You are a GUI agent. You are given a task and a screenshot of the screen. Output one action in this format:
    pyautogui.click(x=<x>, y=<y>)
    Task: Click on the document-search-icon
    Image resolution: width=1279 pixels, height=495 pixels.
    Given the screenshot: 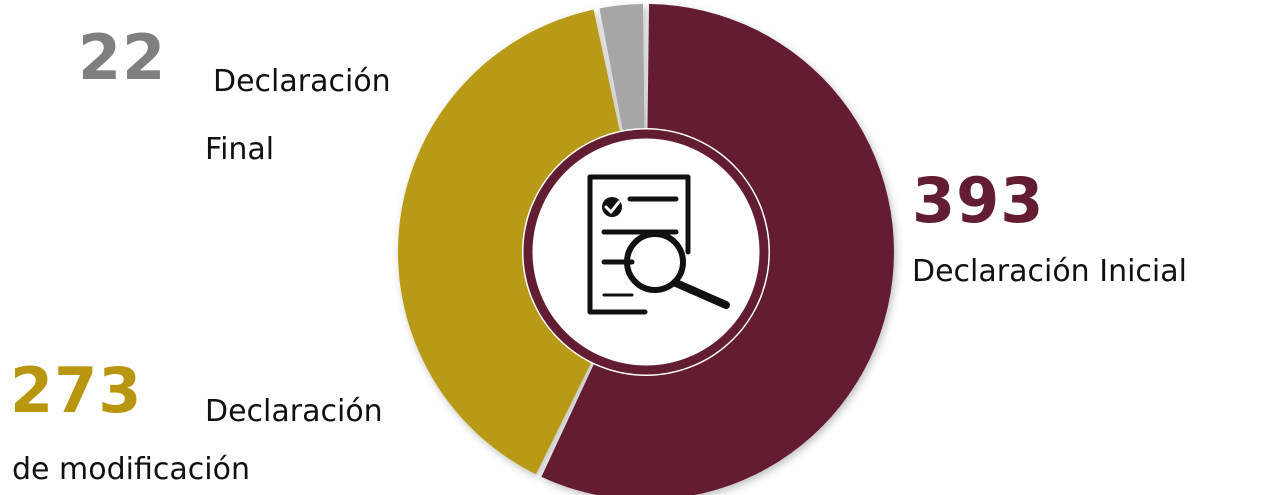 What is the action you would take?
    pyautogui.click(x=658, y=244)
    